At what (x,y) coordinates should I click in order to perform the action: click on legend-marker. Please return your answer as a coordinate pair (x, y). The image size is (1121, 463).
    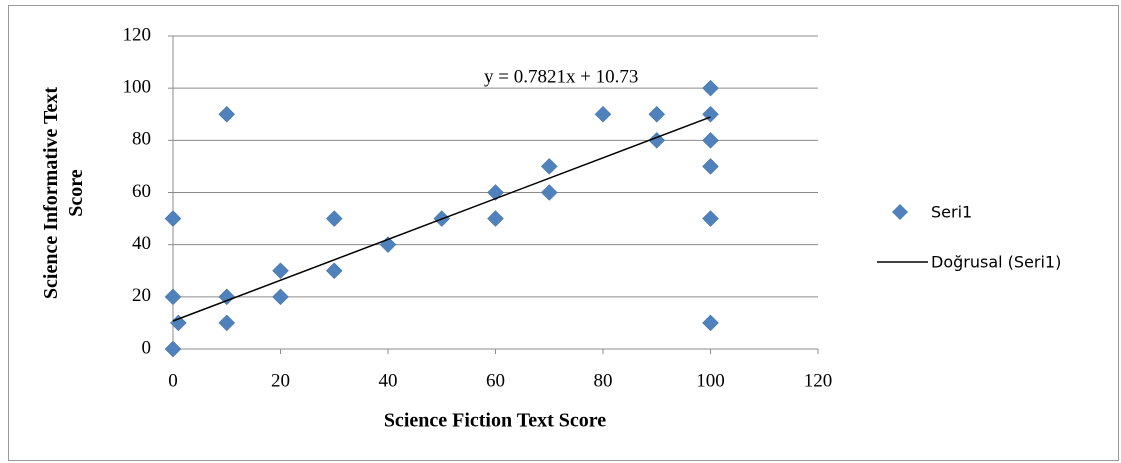
    Looking at the image, I should click on (900, 212).